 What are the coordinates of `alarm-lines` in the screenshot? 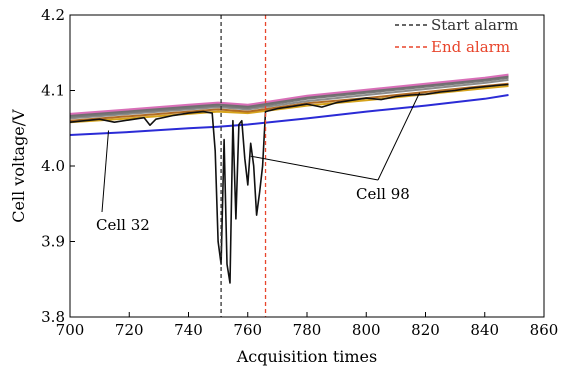 It's located at (243, 166).